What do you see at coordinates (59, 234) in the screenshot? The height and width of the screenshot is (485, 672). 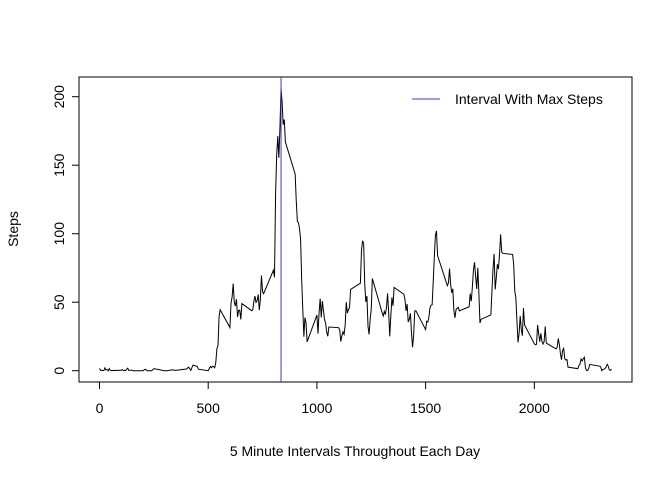 I see `y-tick-label: 100` at bounding box center [59, 234].